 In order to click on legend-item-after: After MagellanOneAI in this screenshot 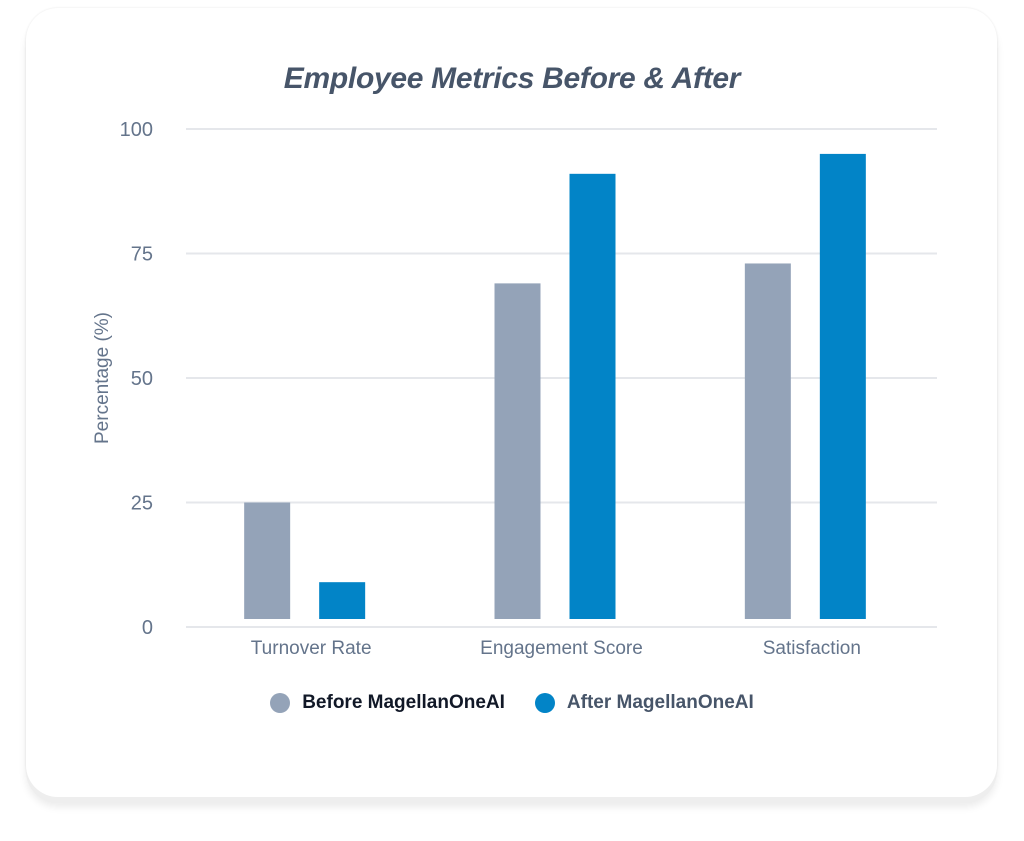, I will do `click(644, 703)`.